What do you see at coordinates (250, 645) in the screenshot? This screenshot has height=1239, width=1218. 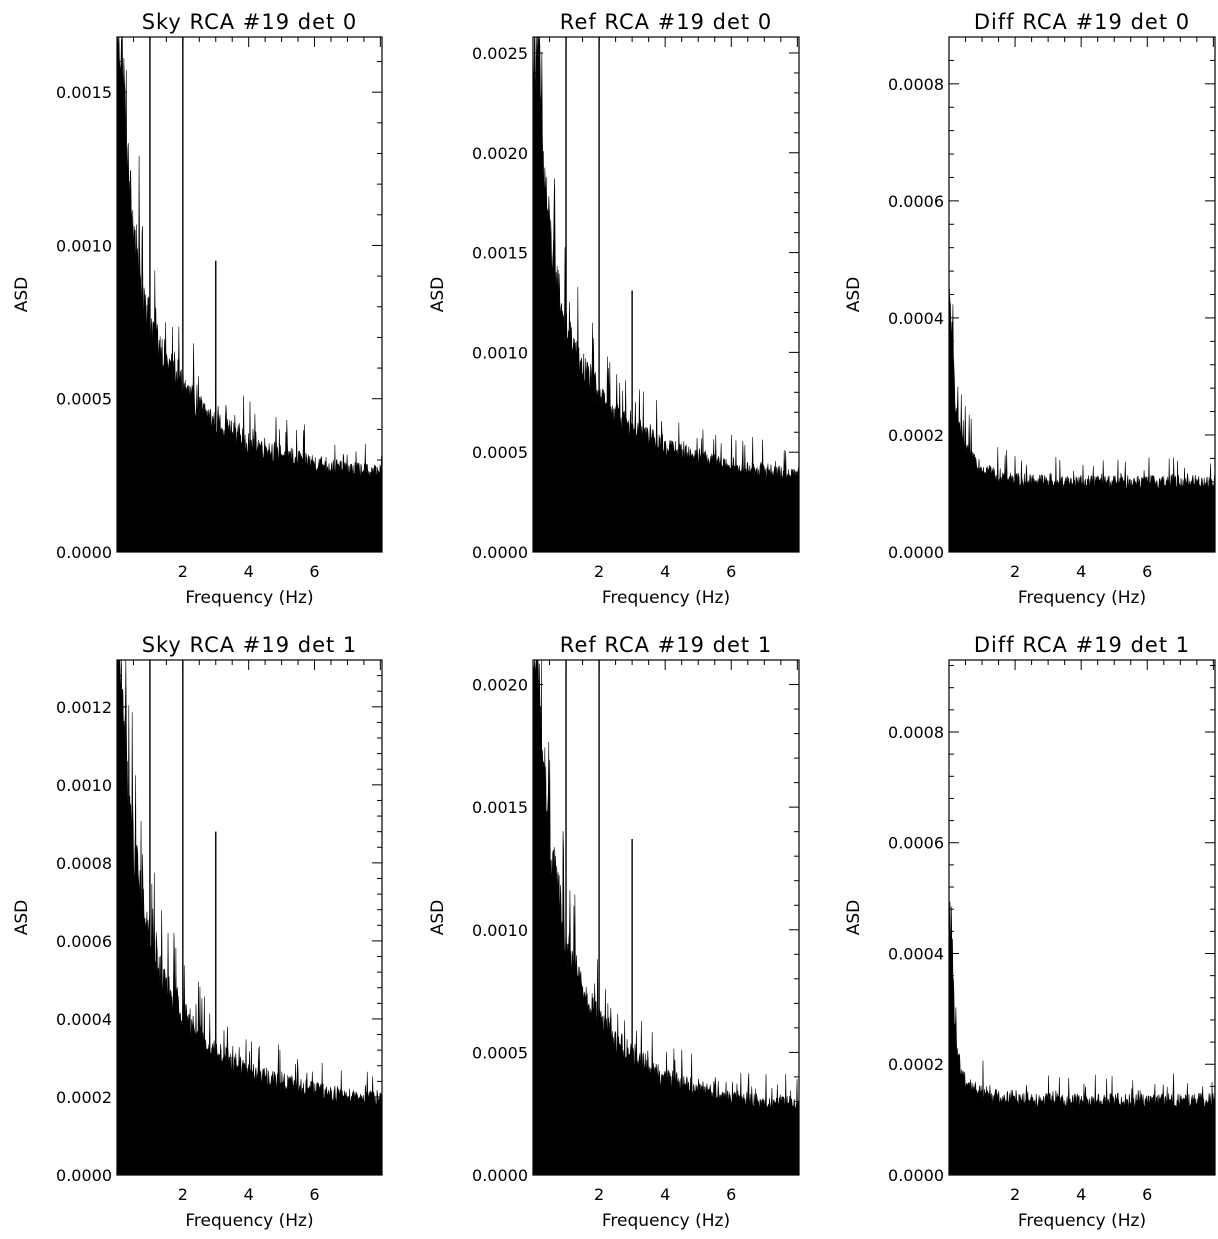 I see `chart-title: Sky RCA #19 det 1` at bounding box center [250, 645].